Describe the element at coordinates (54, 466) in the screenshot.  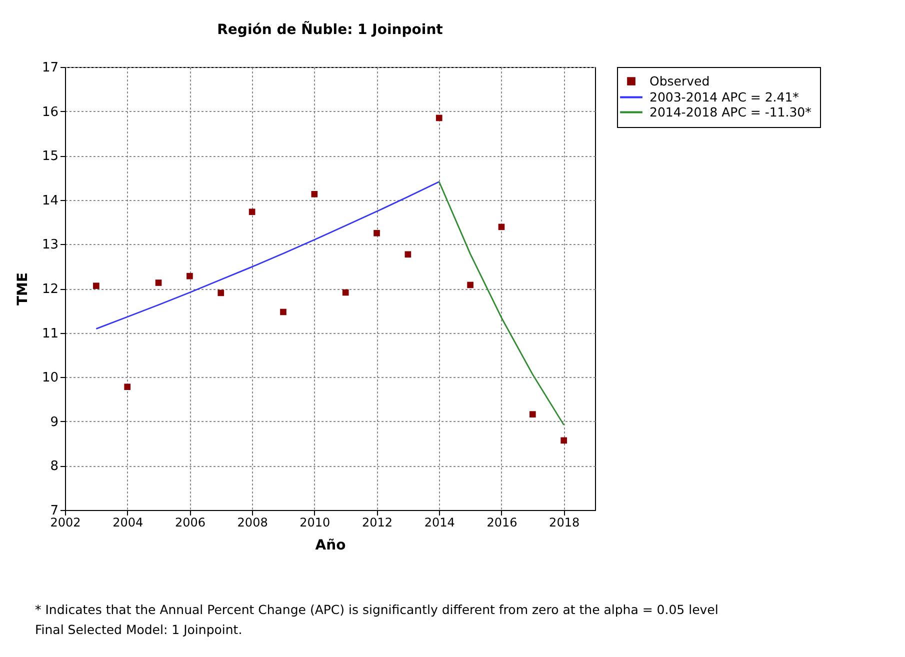
I see `y-tick-label: 8` at that location.